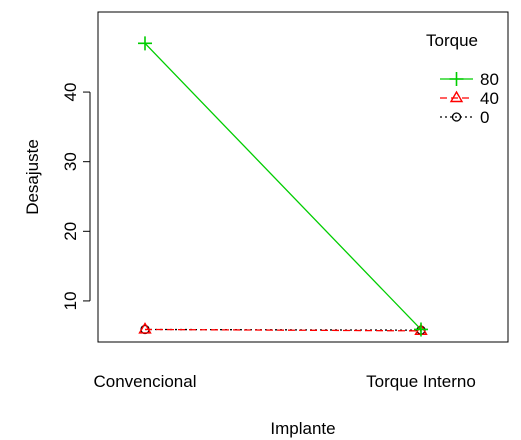  Describe the element at coordinates (70, 231) in the screenshot. I see `y-tick-label: 20` at that location.